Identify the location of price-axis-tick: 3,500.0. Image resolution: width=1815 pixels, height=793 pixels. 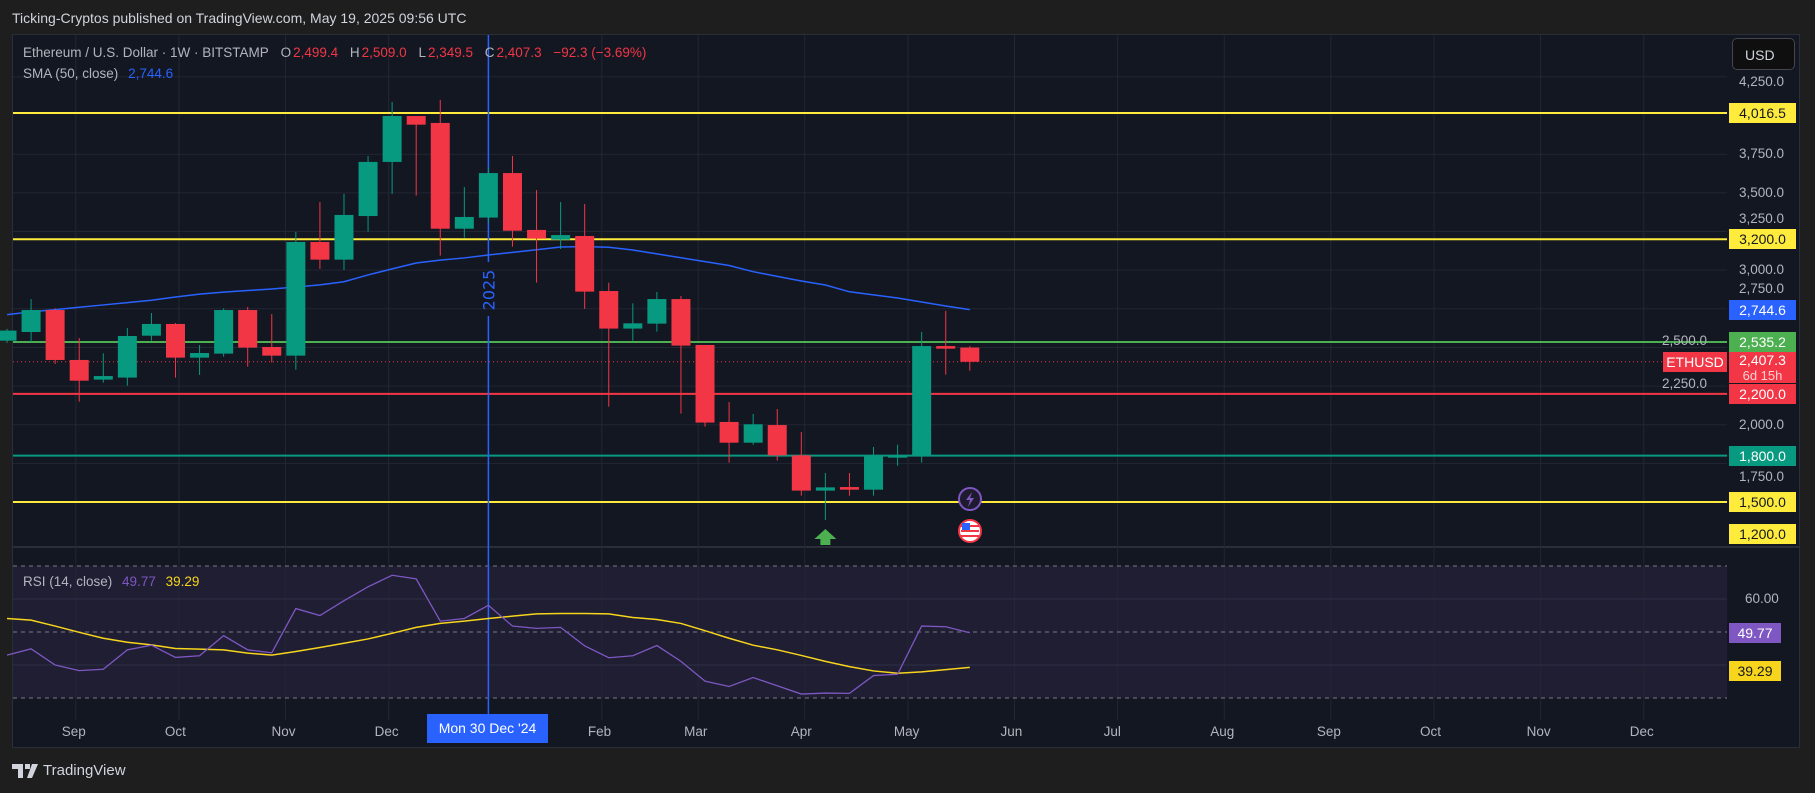
(1762, 192).